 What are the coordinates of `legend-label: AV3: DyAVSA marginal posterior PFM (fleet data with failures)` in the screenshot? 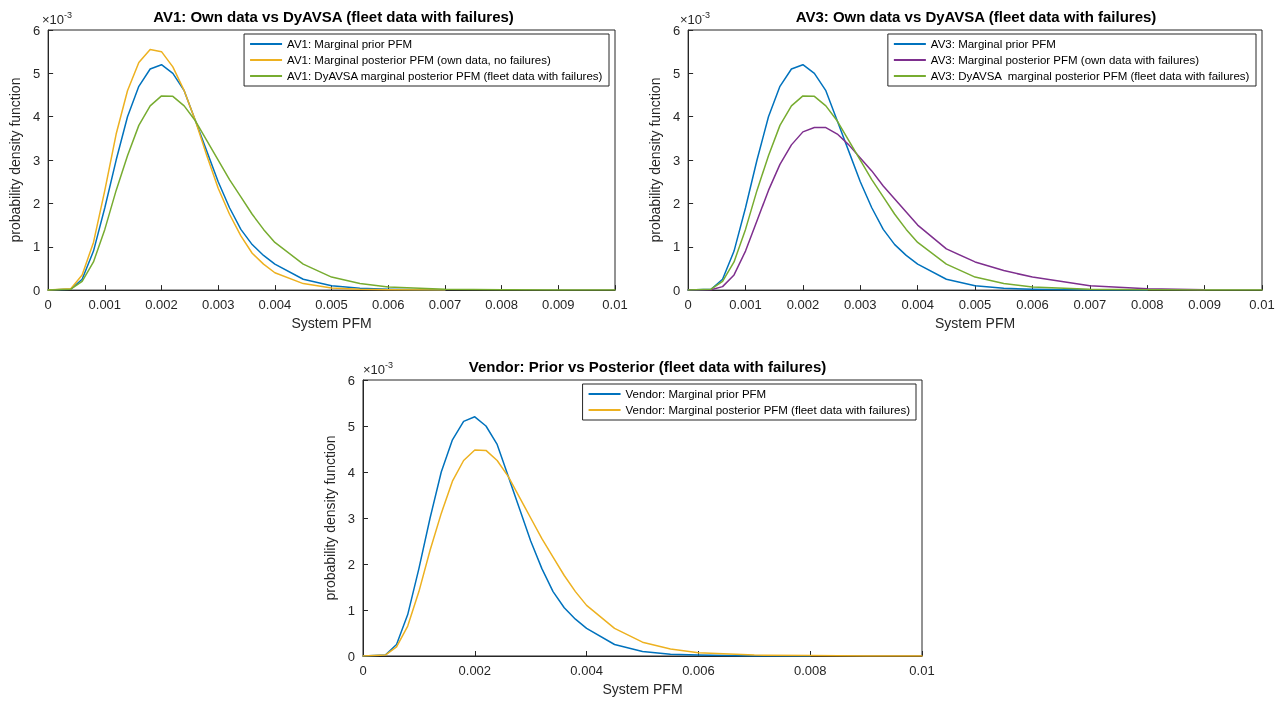 It's located at (1090, 76).